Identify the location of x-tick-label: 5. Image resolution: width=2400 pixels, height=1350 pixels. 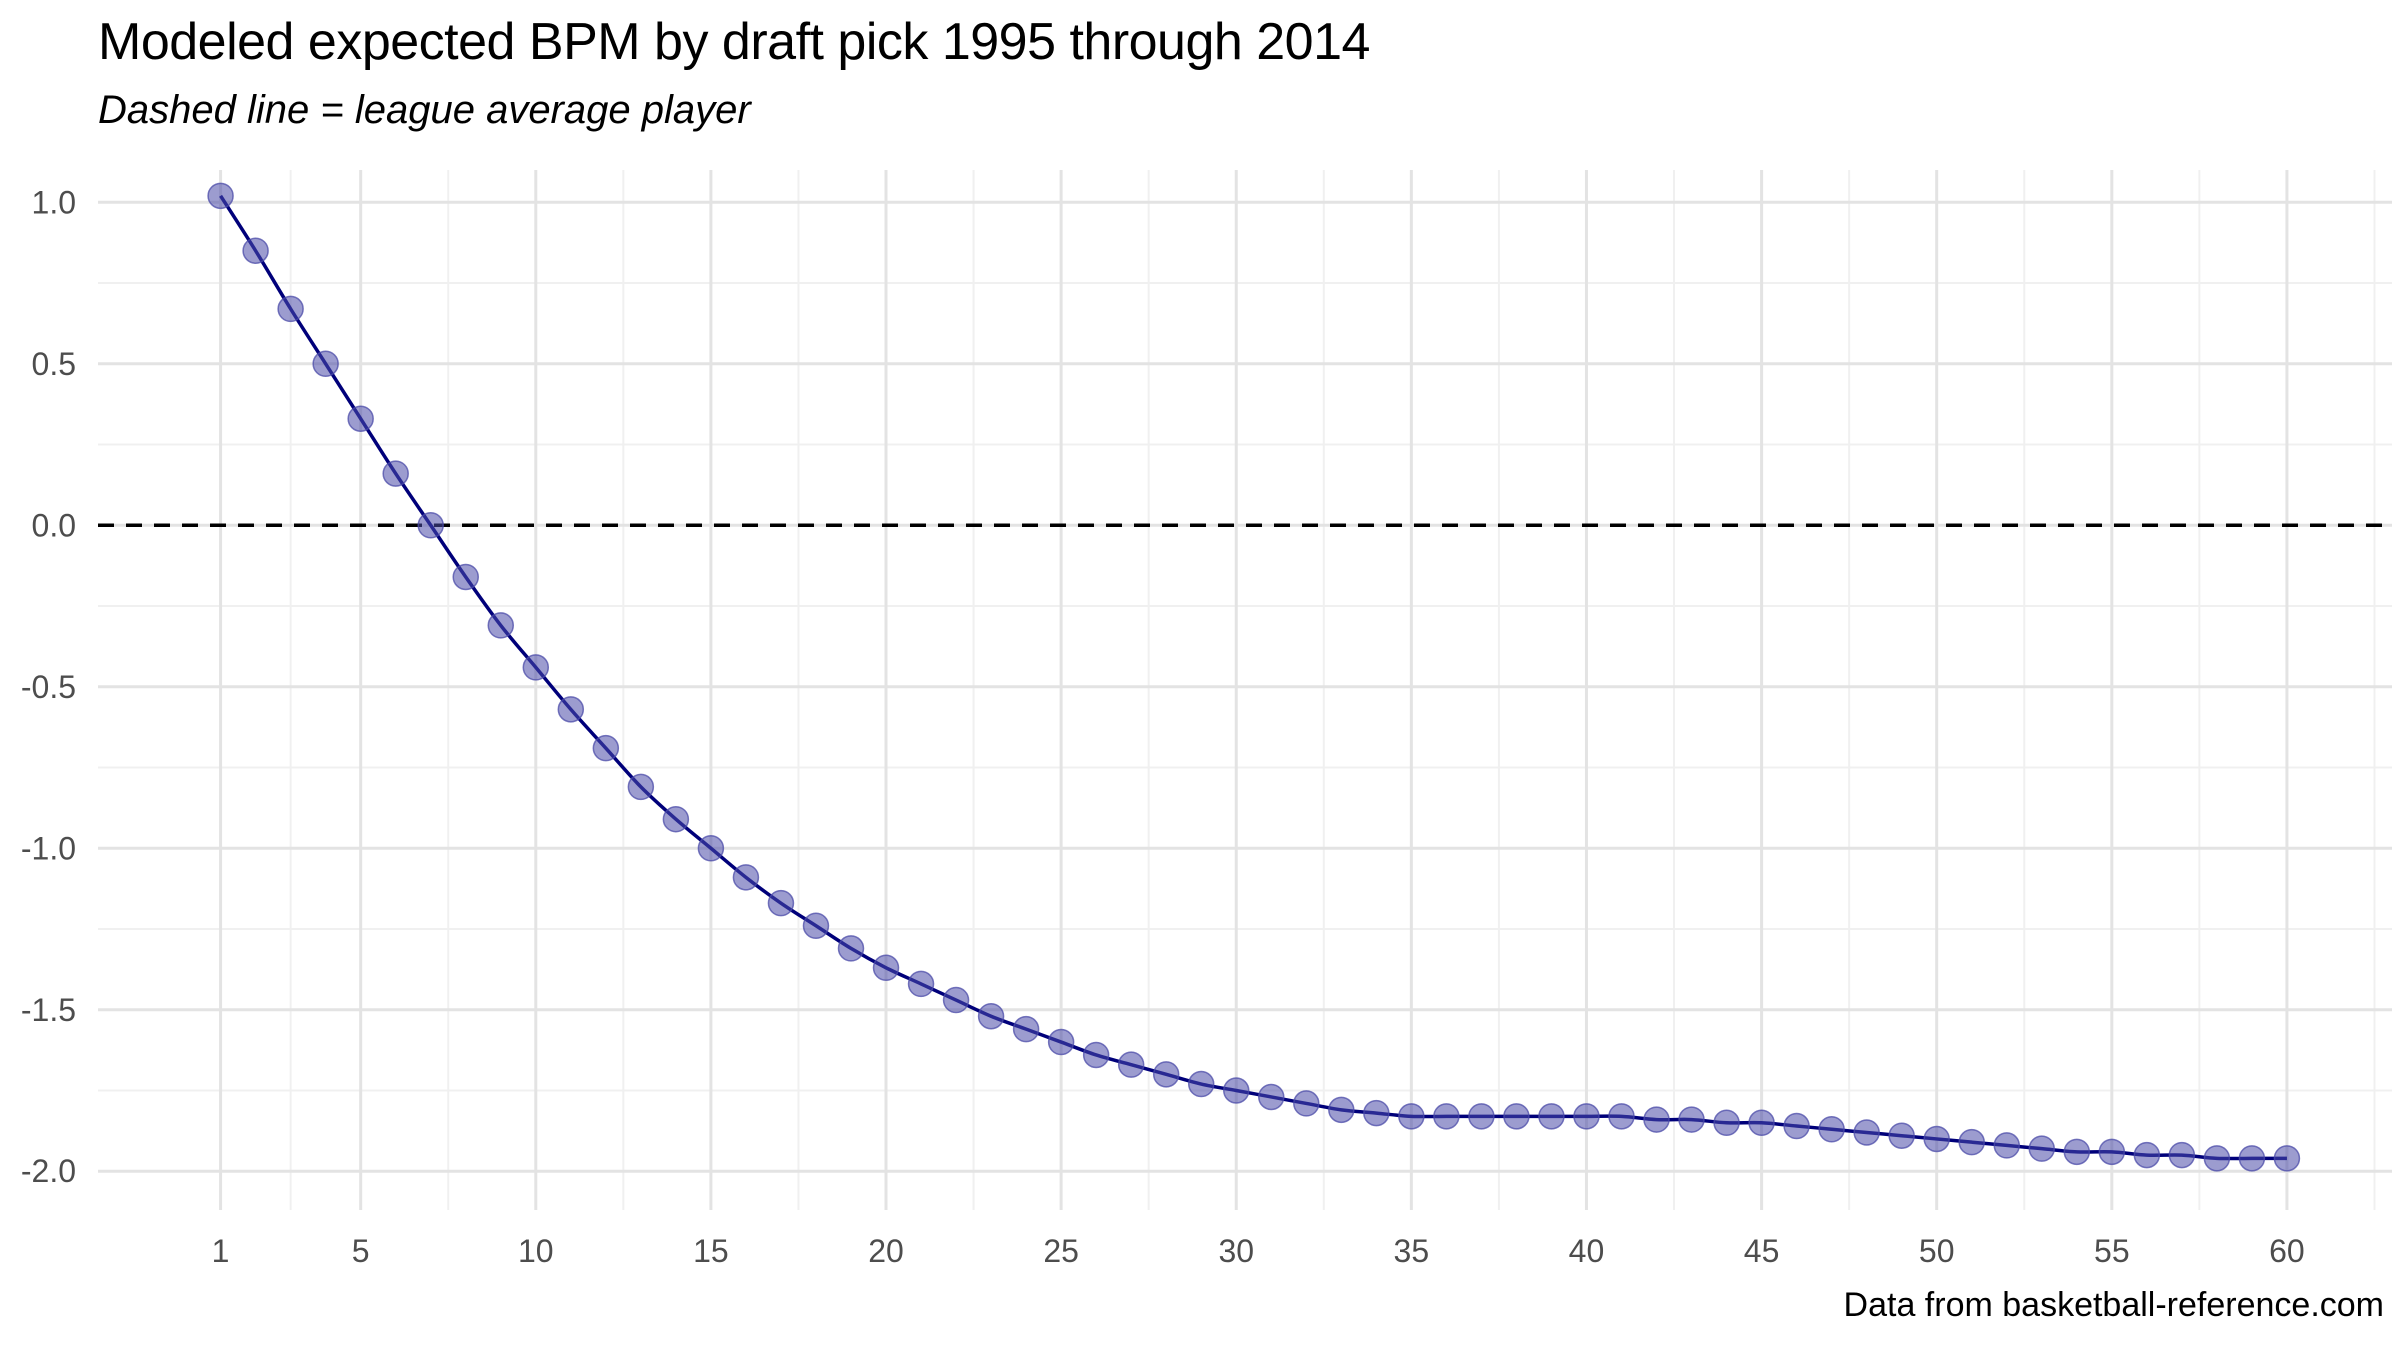
(361, 1251).